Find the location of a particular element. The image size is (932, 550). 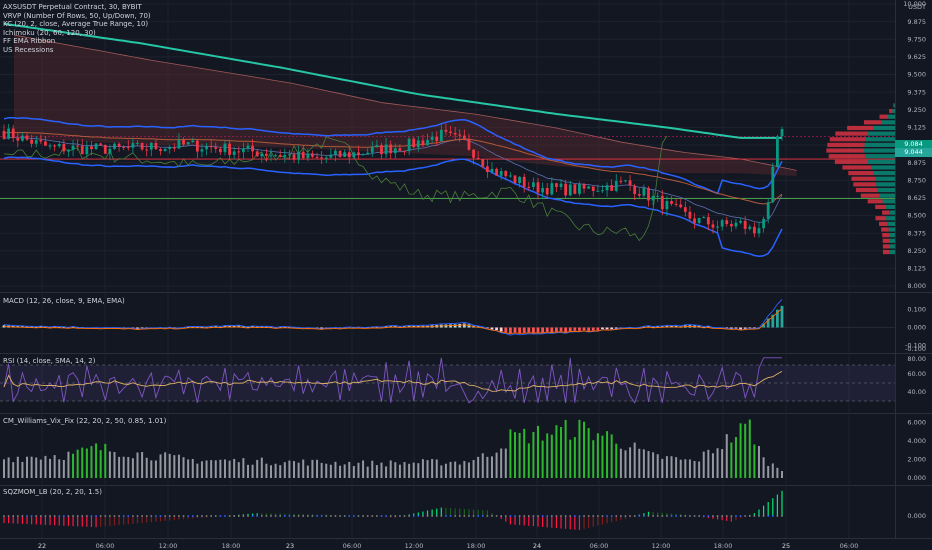

ichimoku-lagging-span is located at coordinates (335, 188).